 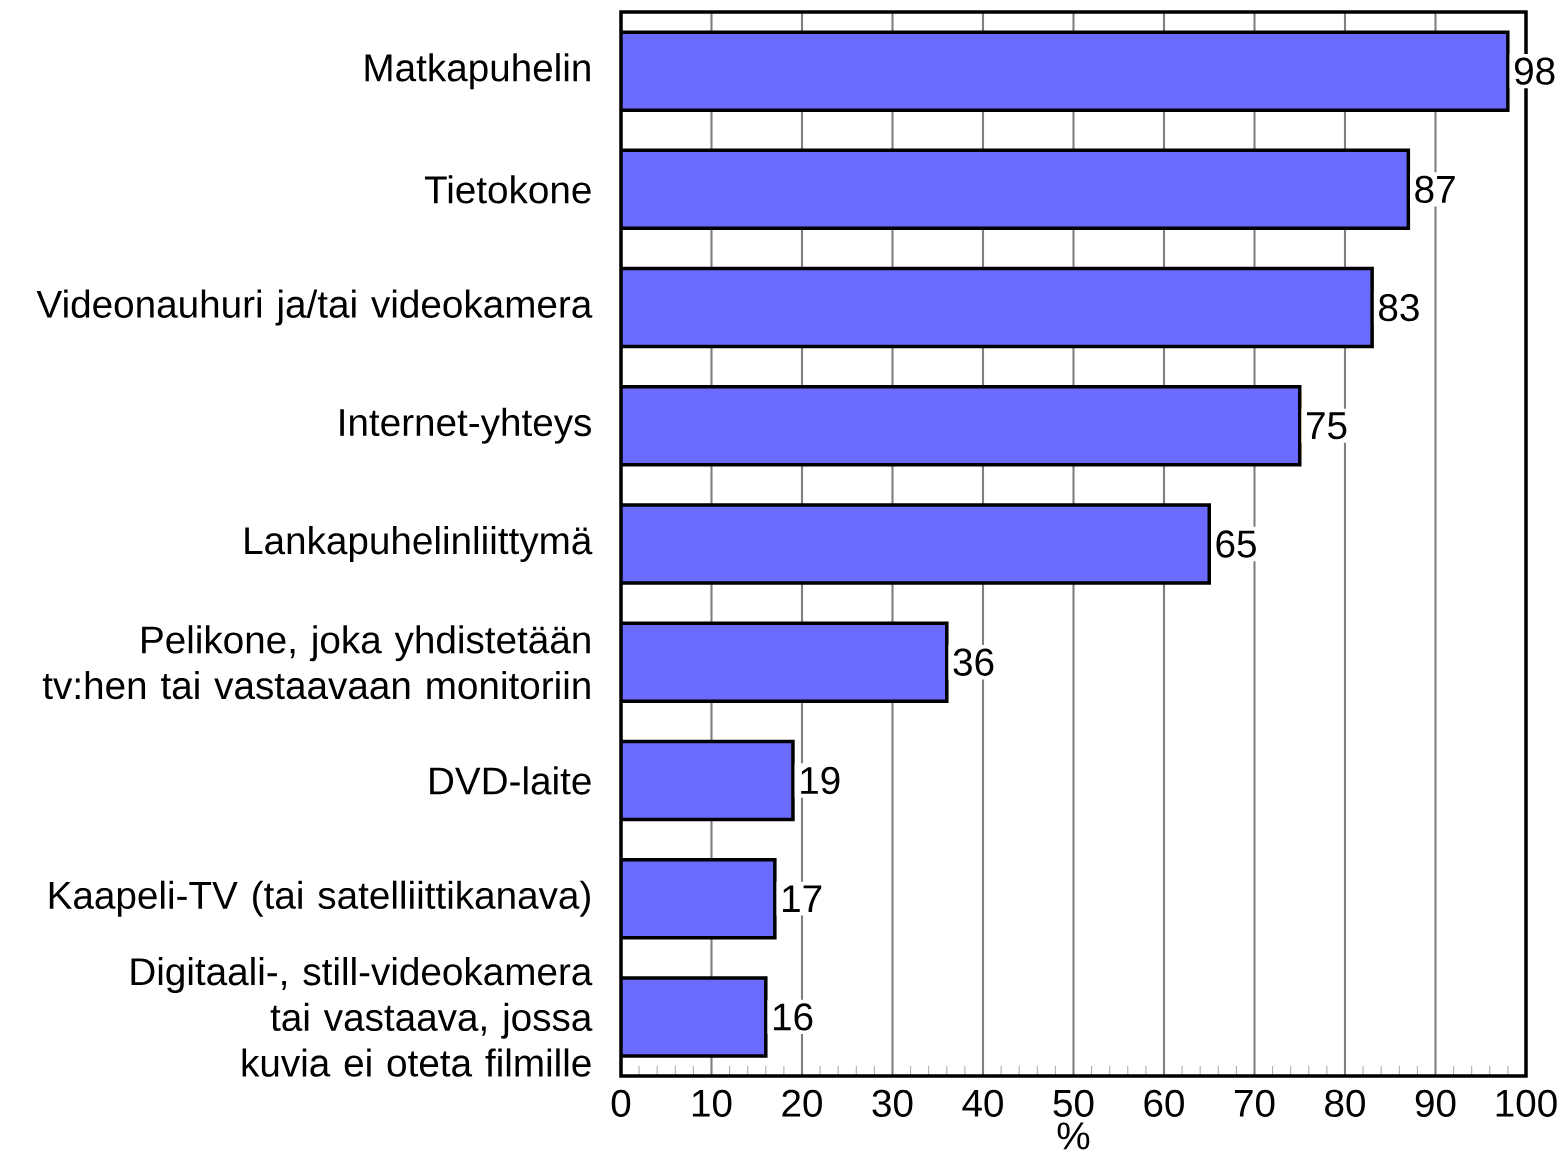 What do you see at coordinates (419, 544) in the screenshot?
I see `y-tick-label: Lankapuhelinliittymä` at bounding box center [419, 544].